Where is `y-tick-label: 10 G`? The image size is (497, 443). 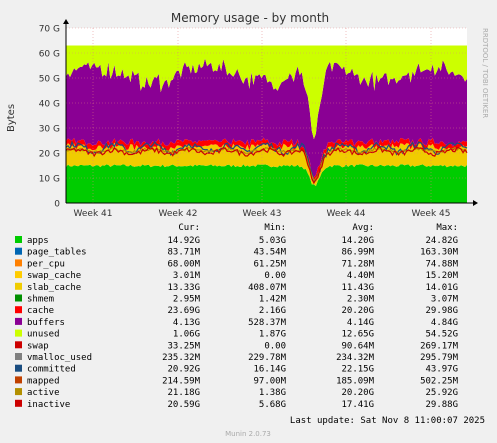 y-tick-label: 10 G is located at coordinates (49, 180).